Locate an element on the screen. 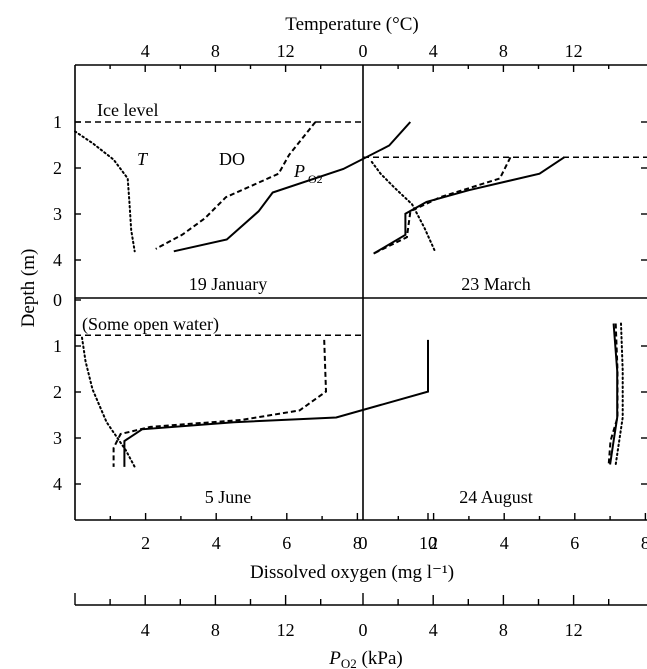 This screenshot has width=647, height=669. temperature-axis-title: Temperature (°C) is located at coordinates (351, 24).